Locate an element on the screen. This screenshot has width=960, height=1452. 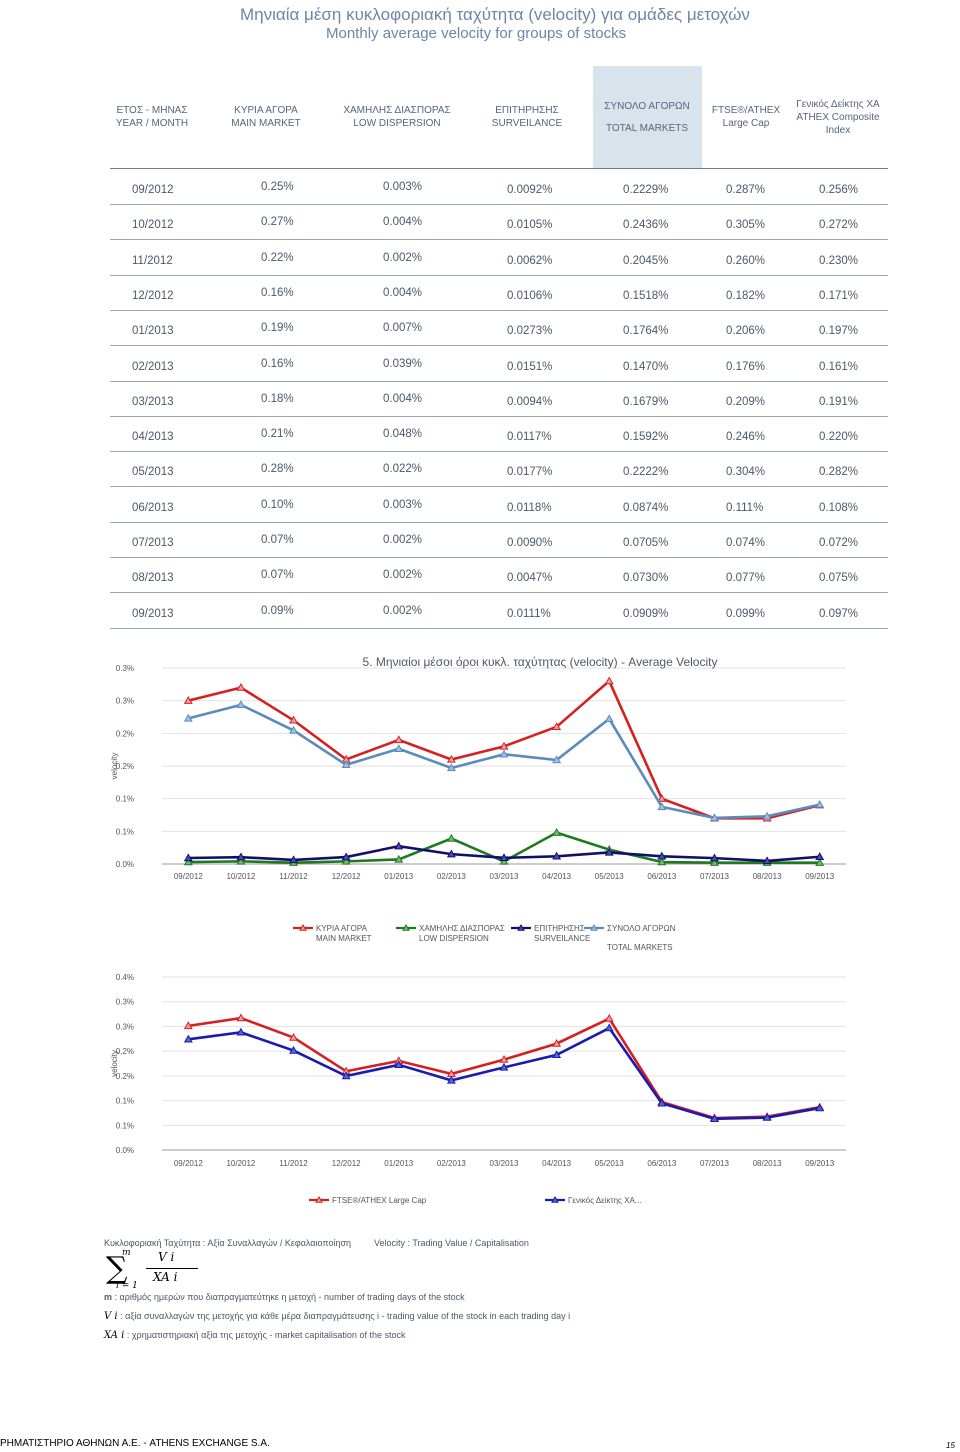
legend-label: SURVEILANCE is located at coordinates (562, 938).